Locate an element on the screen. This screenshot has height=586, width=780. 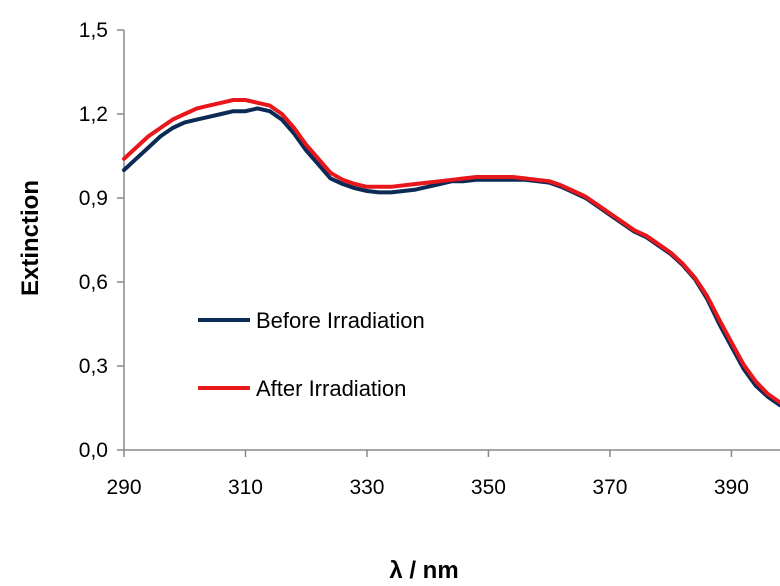
y-tick-label: 1,2 is located at coordinates (93, 114).